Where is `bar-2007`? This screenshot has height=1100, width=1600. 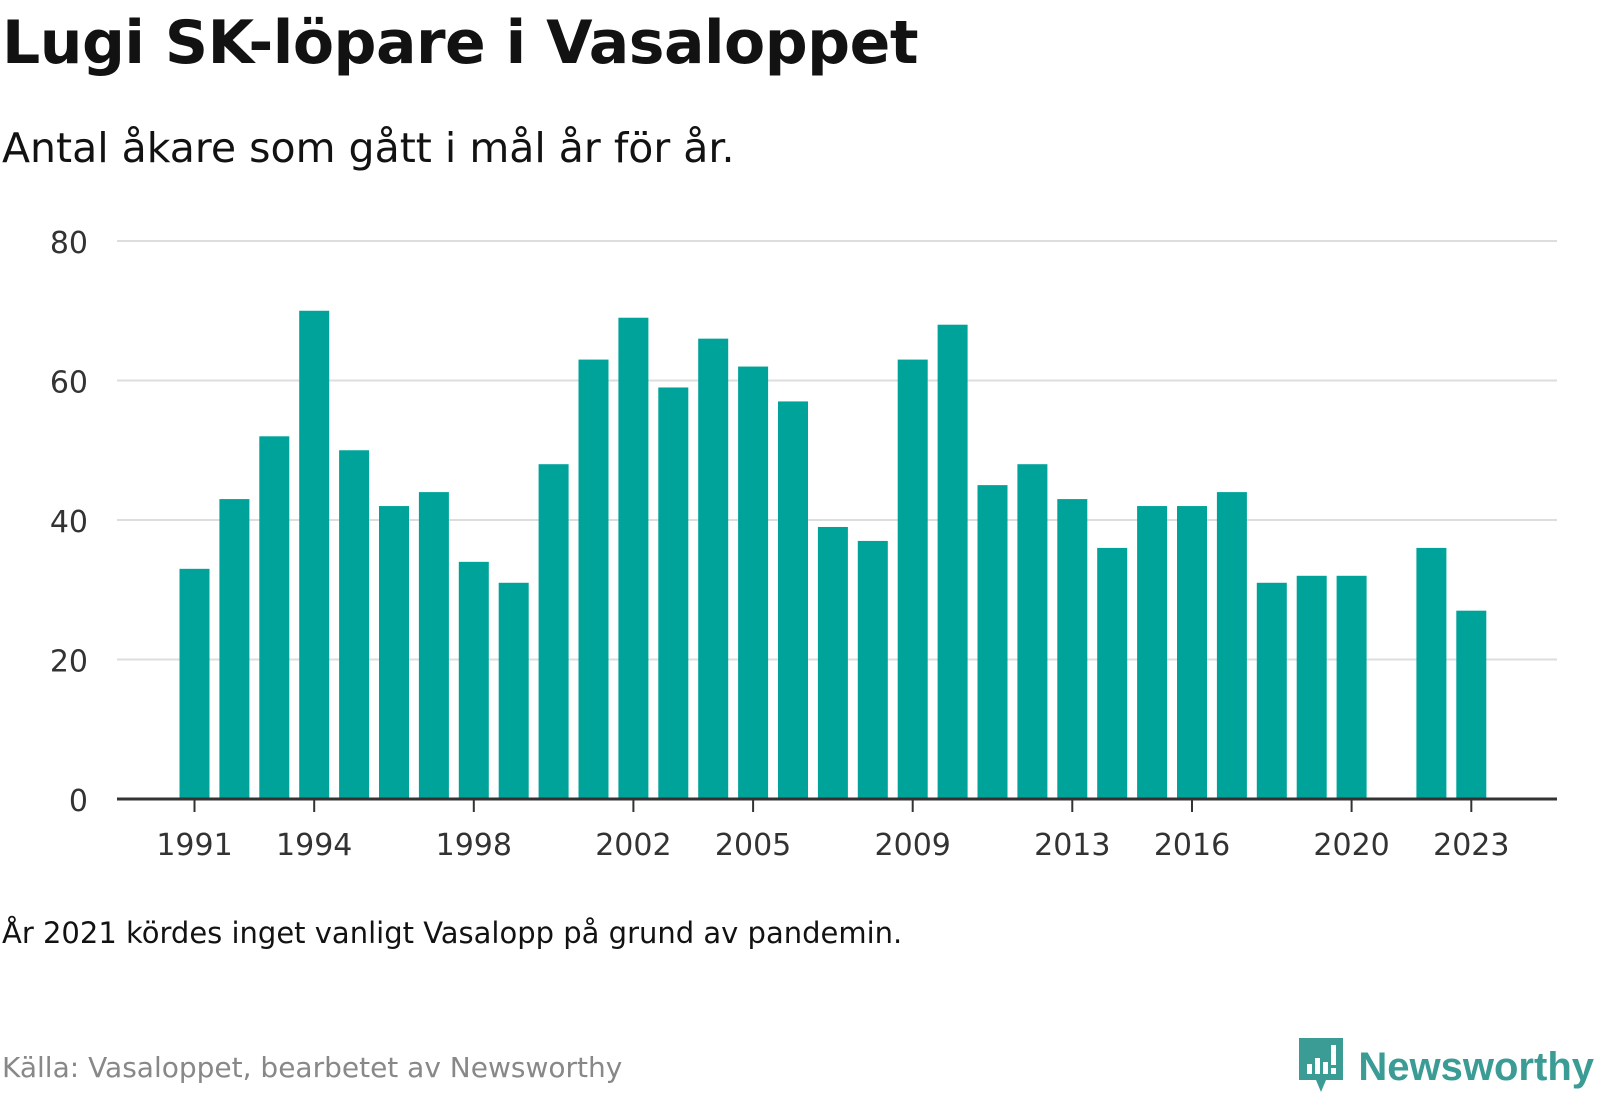 bar-2007 is located at coordinates (832, 662).